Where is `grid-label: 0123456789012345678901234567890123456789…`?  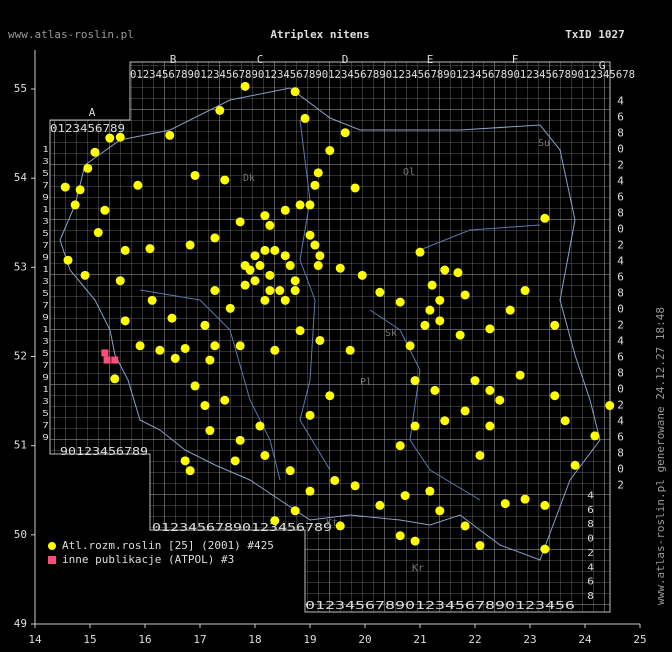
grid-label: 0123456789012345678901234567890123456789… is located at coordinates (382, 74).